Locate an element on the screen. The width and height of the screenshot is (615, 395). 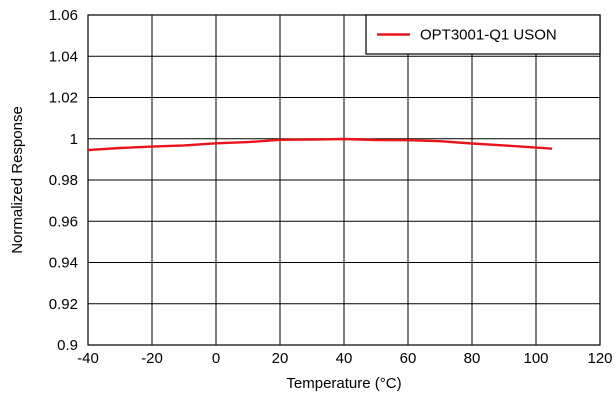
series-layer is located at coordinates (320, 144).